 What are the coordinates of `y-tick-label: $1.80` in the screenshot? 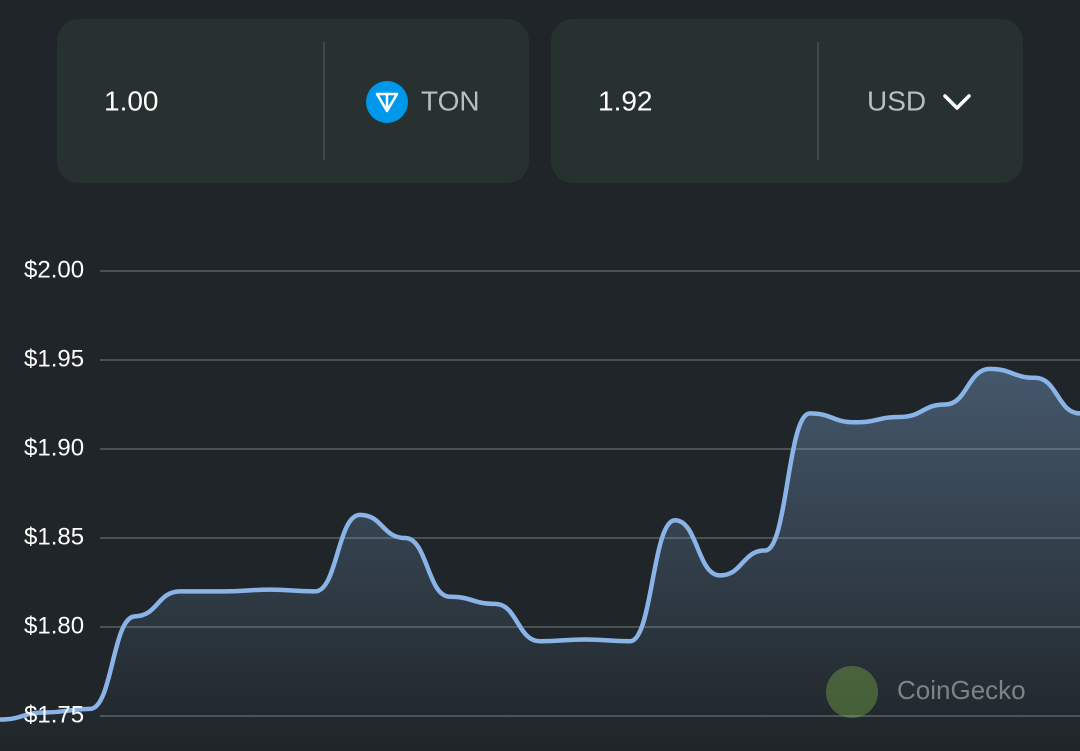 It's located at (54, 625).